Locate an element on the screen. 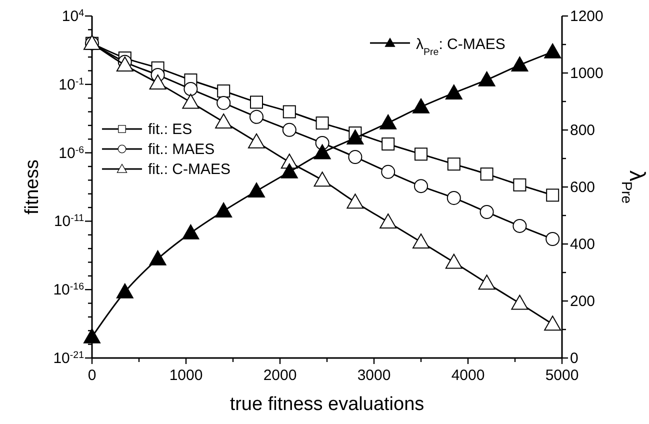 This screenshot has height=424, width=649. x-axis-title: true fitness evaluations is located at coordinates (327, 404).